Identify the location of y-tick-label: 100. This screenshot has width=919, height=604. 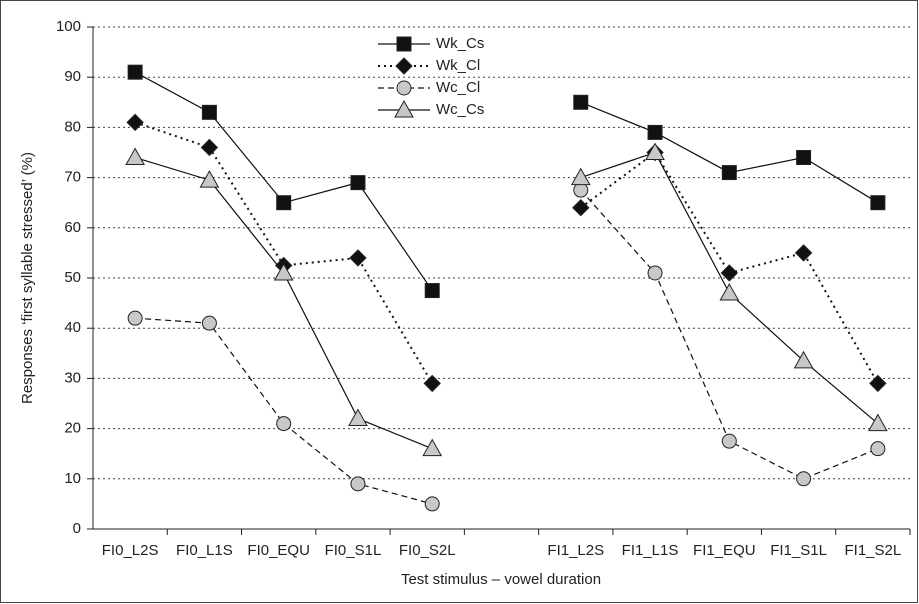
(68, 26).